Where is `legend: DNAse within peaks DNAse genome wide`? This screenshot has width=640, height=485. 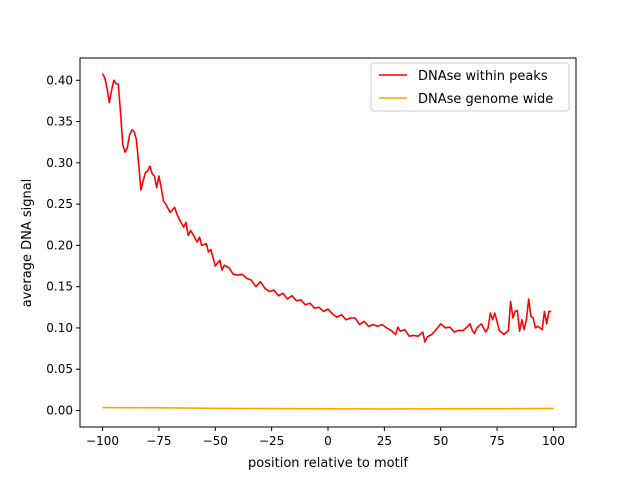
legend: DNAse within peaks DNAse genome wide is located at coordinates (470, 87).